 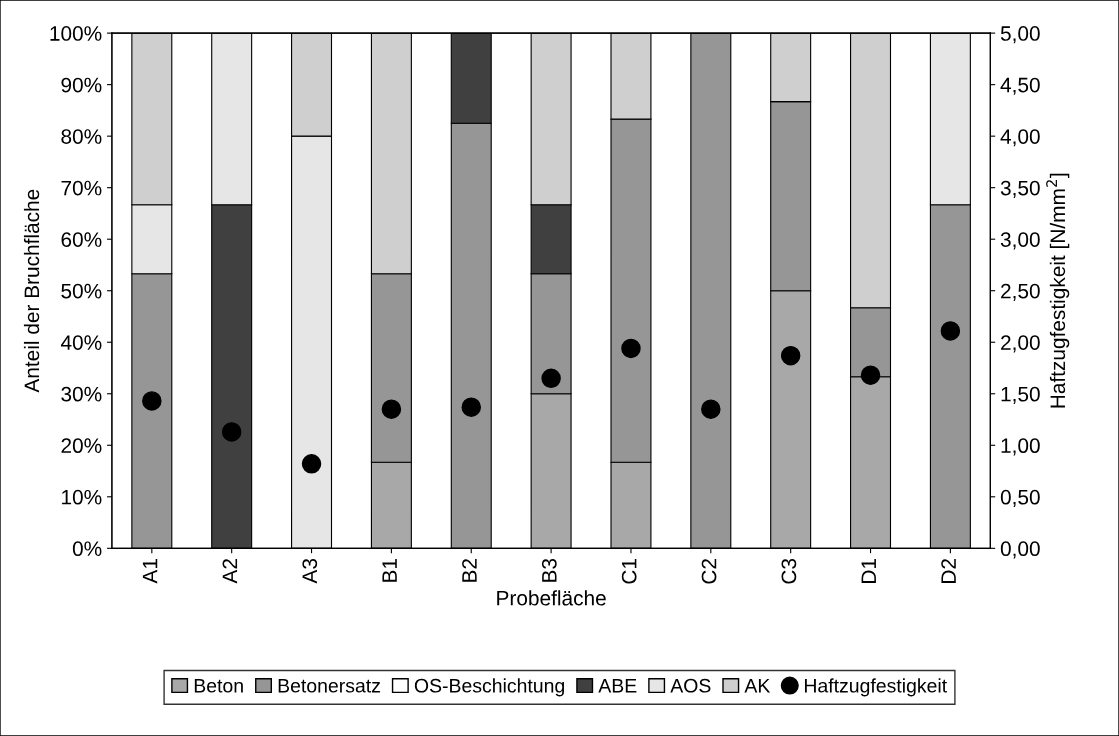 I want to click on x-axis-title: Probefläche, so click(x=551, y=598).